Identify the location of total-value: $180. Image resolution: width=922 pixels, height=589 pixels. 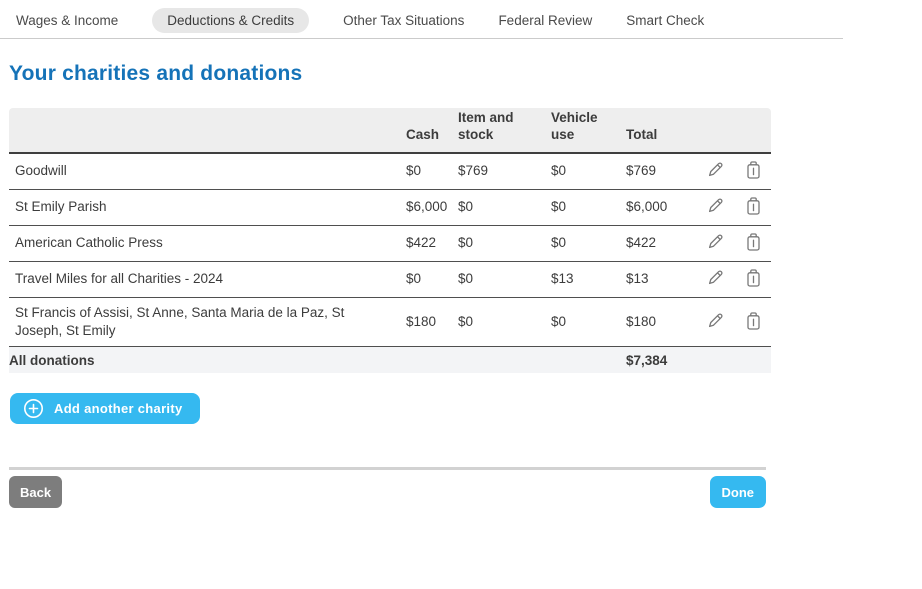
(641, 322).